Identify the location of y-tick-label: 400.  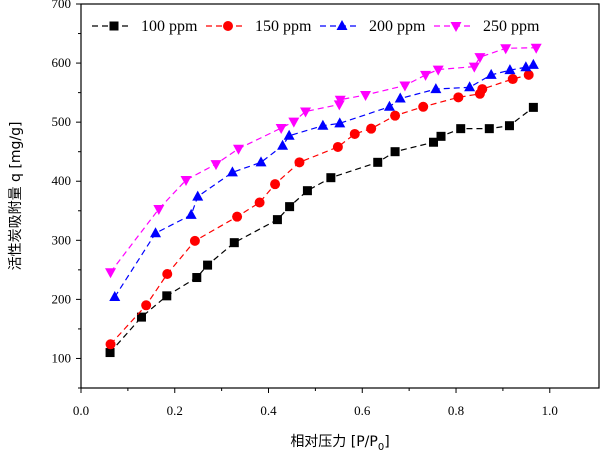
(62, 180).